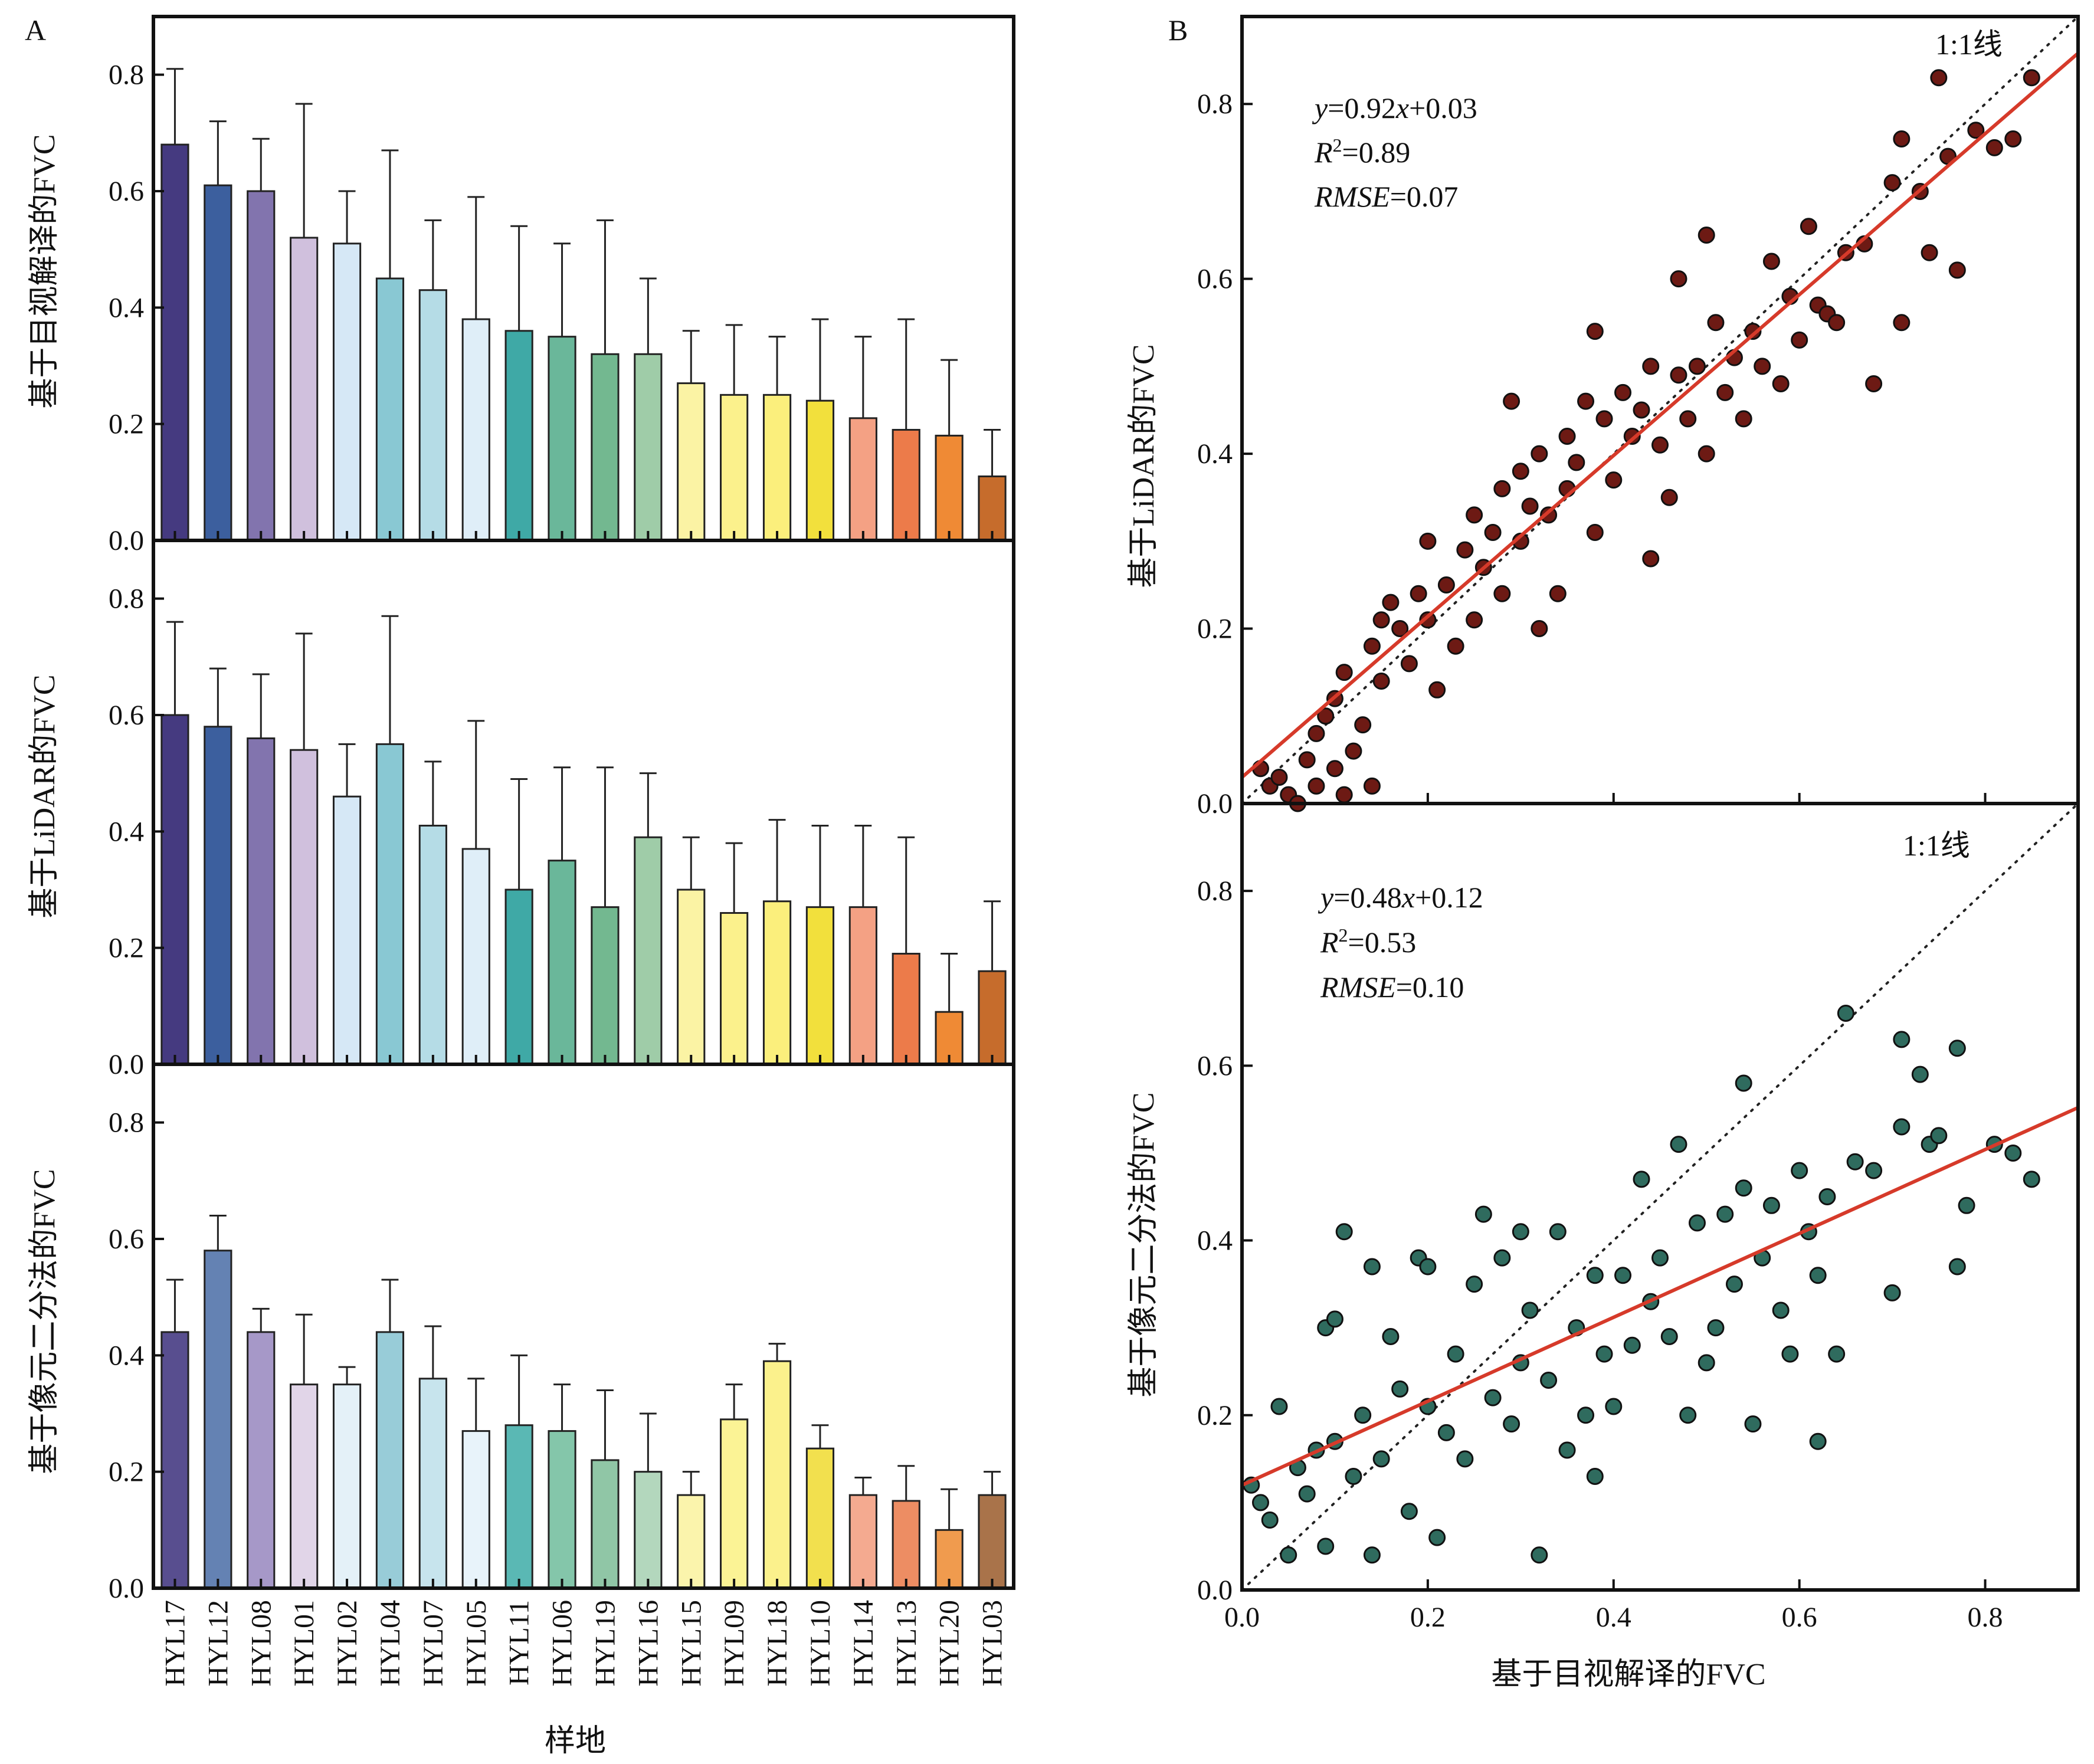 The width and height of the screenshot is (2094, 1764). What do you see at coordinates (347, 1643) in the screenshot?
I see `category-label: HYL02` at bounding box center [347, 1643].